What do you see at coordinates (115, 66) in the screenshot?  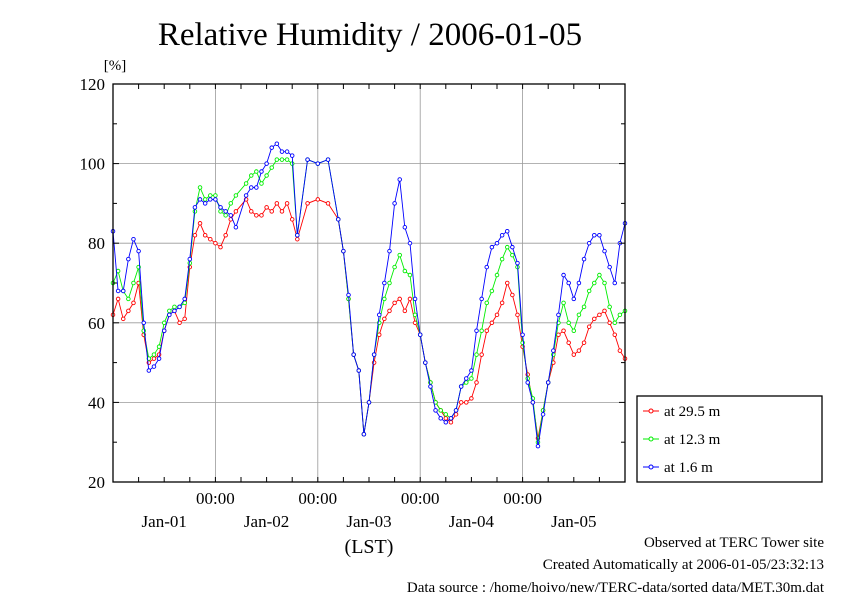 I see `y-axis-label: [%]` at bounding box center [115, 66].